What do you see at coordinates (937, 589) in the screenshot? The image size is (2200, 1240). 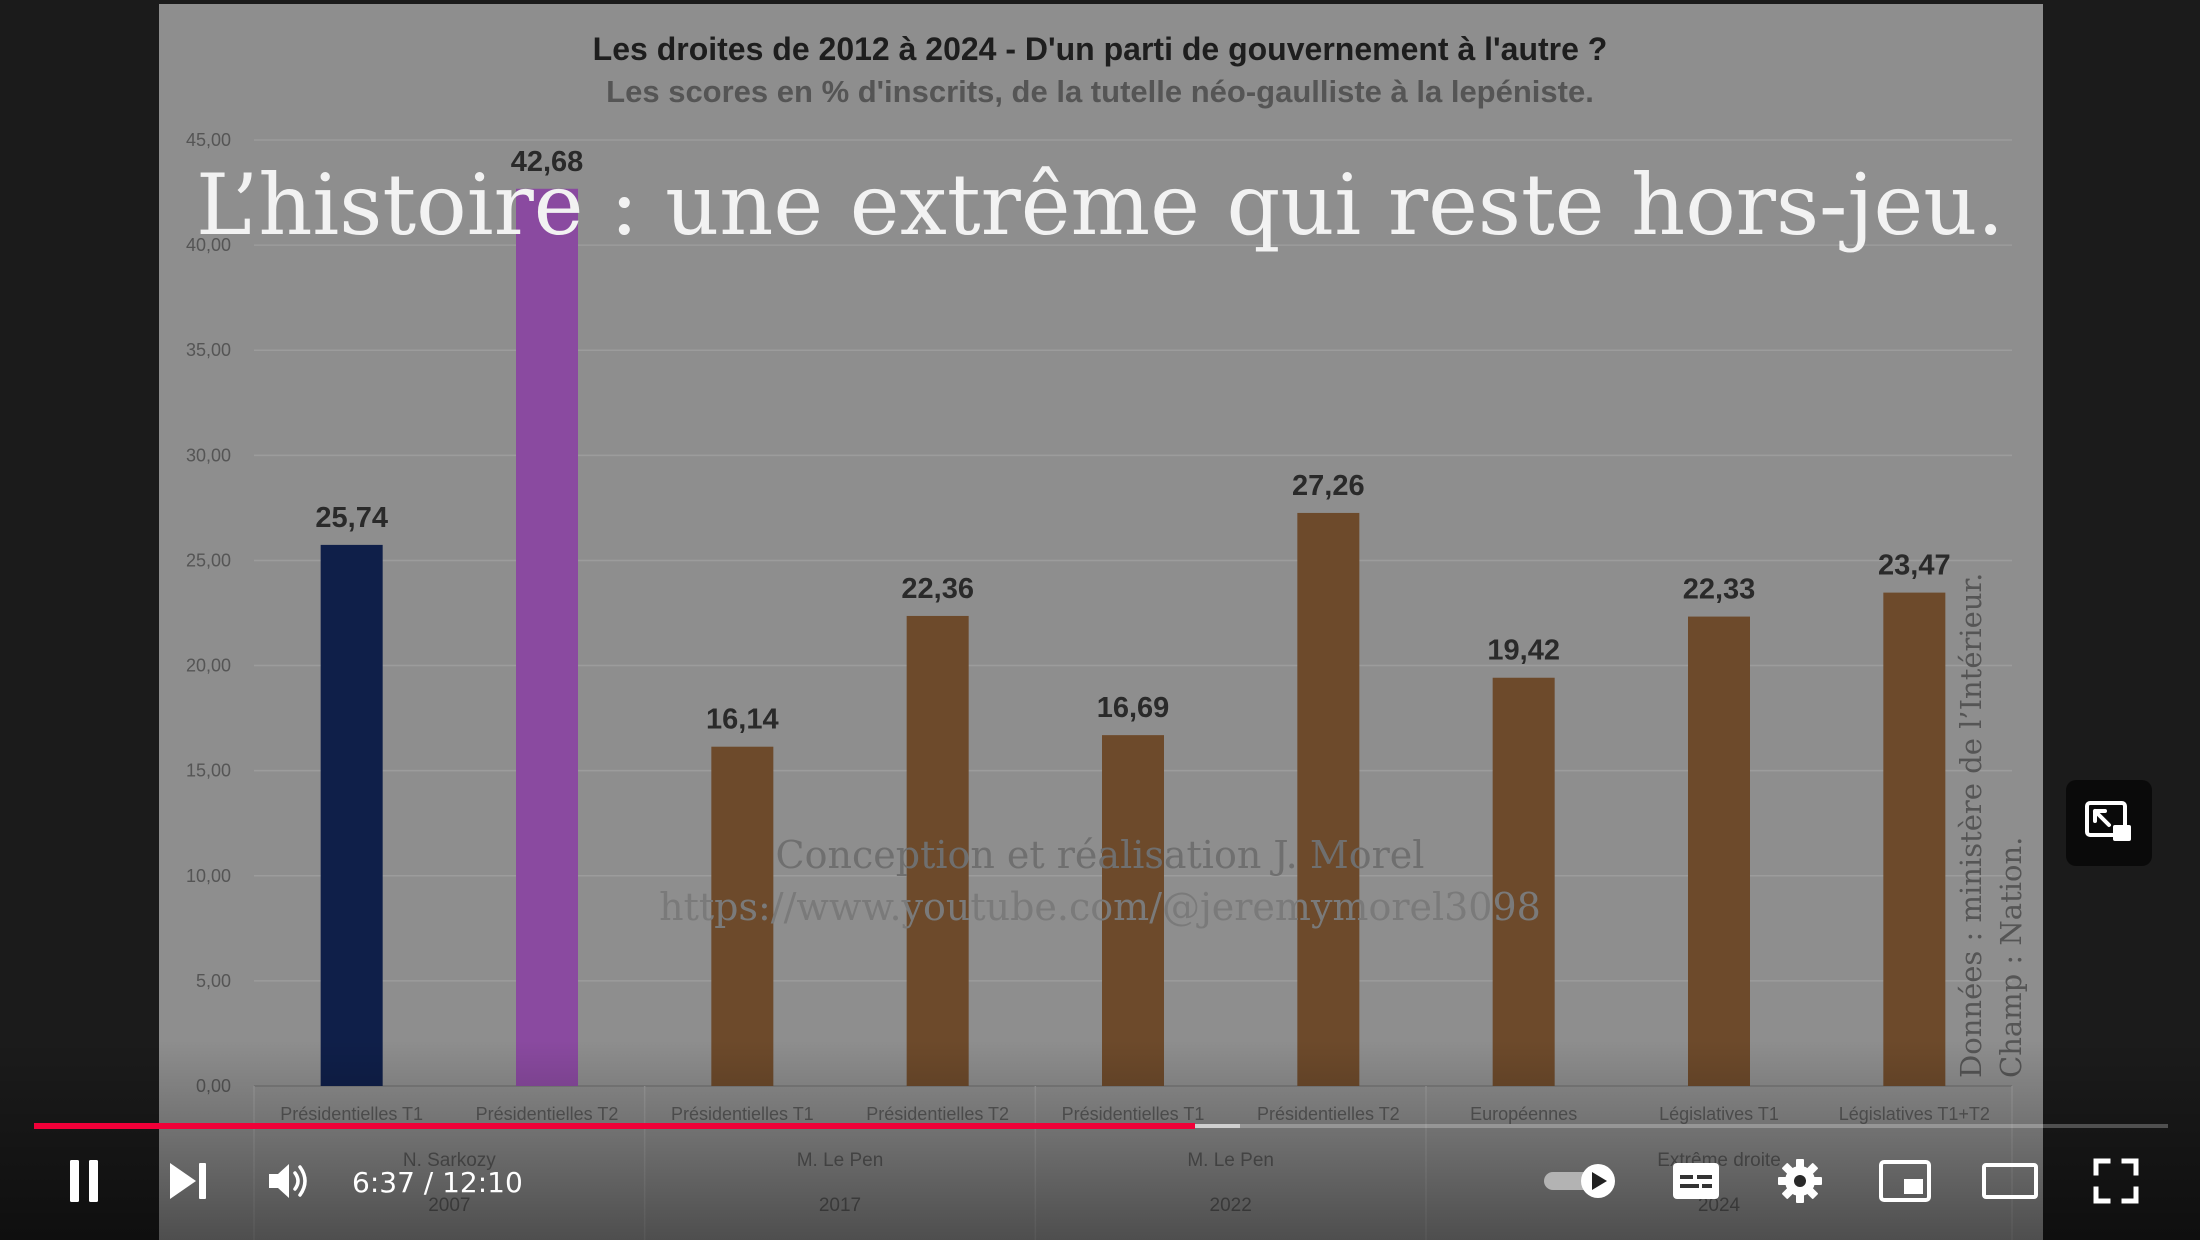 I see `bar-value-label: 22,36` at bounding box center [937, 589].